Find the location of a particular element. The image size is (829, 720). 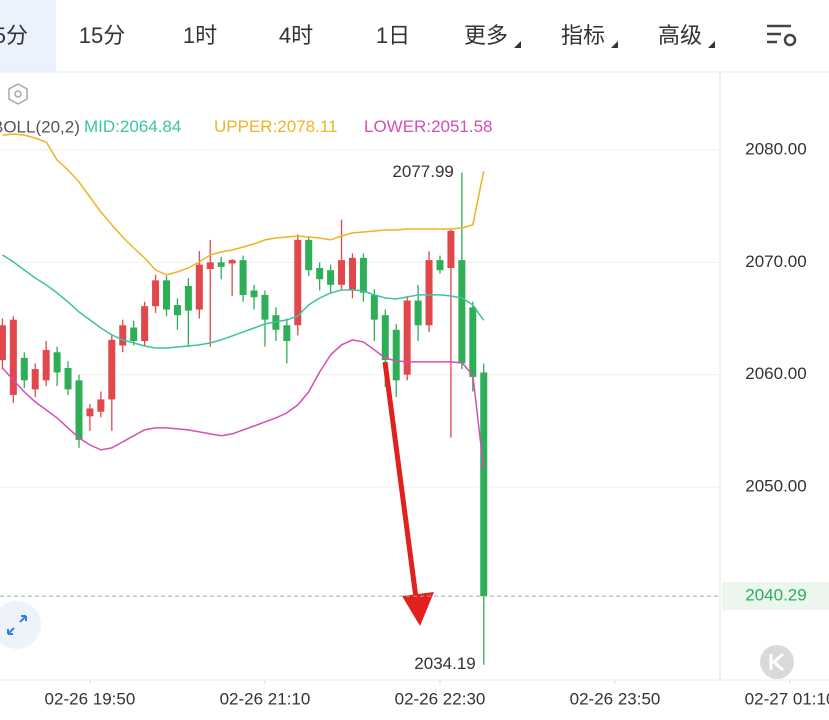

tab: 更多 is located at coordinates (486, 35).